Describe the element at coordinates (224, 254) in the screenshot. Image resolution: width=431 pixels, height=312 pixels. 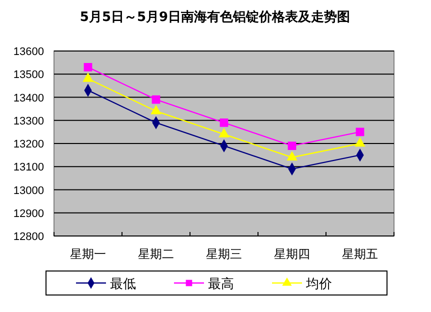
I see `x-tick-label: 星期三` at that location.